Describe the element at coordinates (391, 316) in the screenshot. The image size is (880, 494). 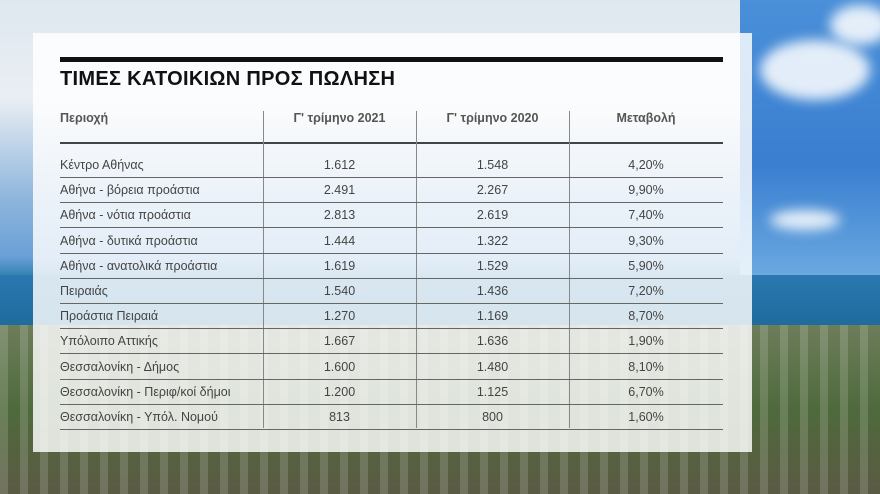
I see `table-row: Προάστια Πειραιά 1.270 1.169 8,70%` at that location.